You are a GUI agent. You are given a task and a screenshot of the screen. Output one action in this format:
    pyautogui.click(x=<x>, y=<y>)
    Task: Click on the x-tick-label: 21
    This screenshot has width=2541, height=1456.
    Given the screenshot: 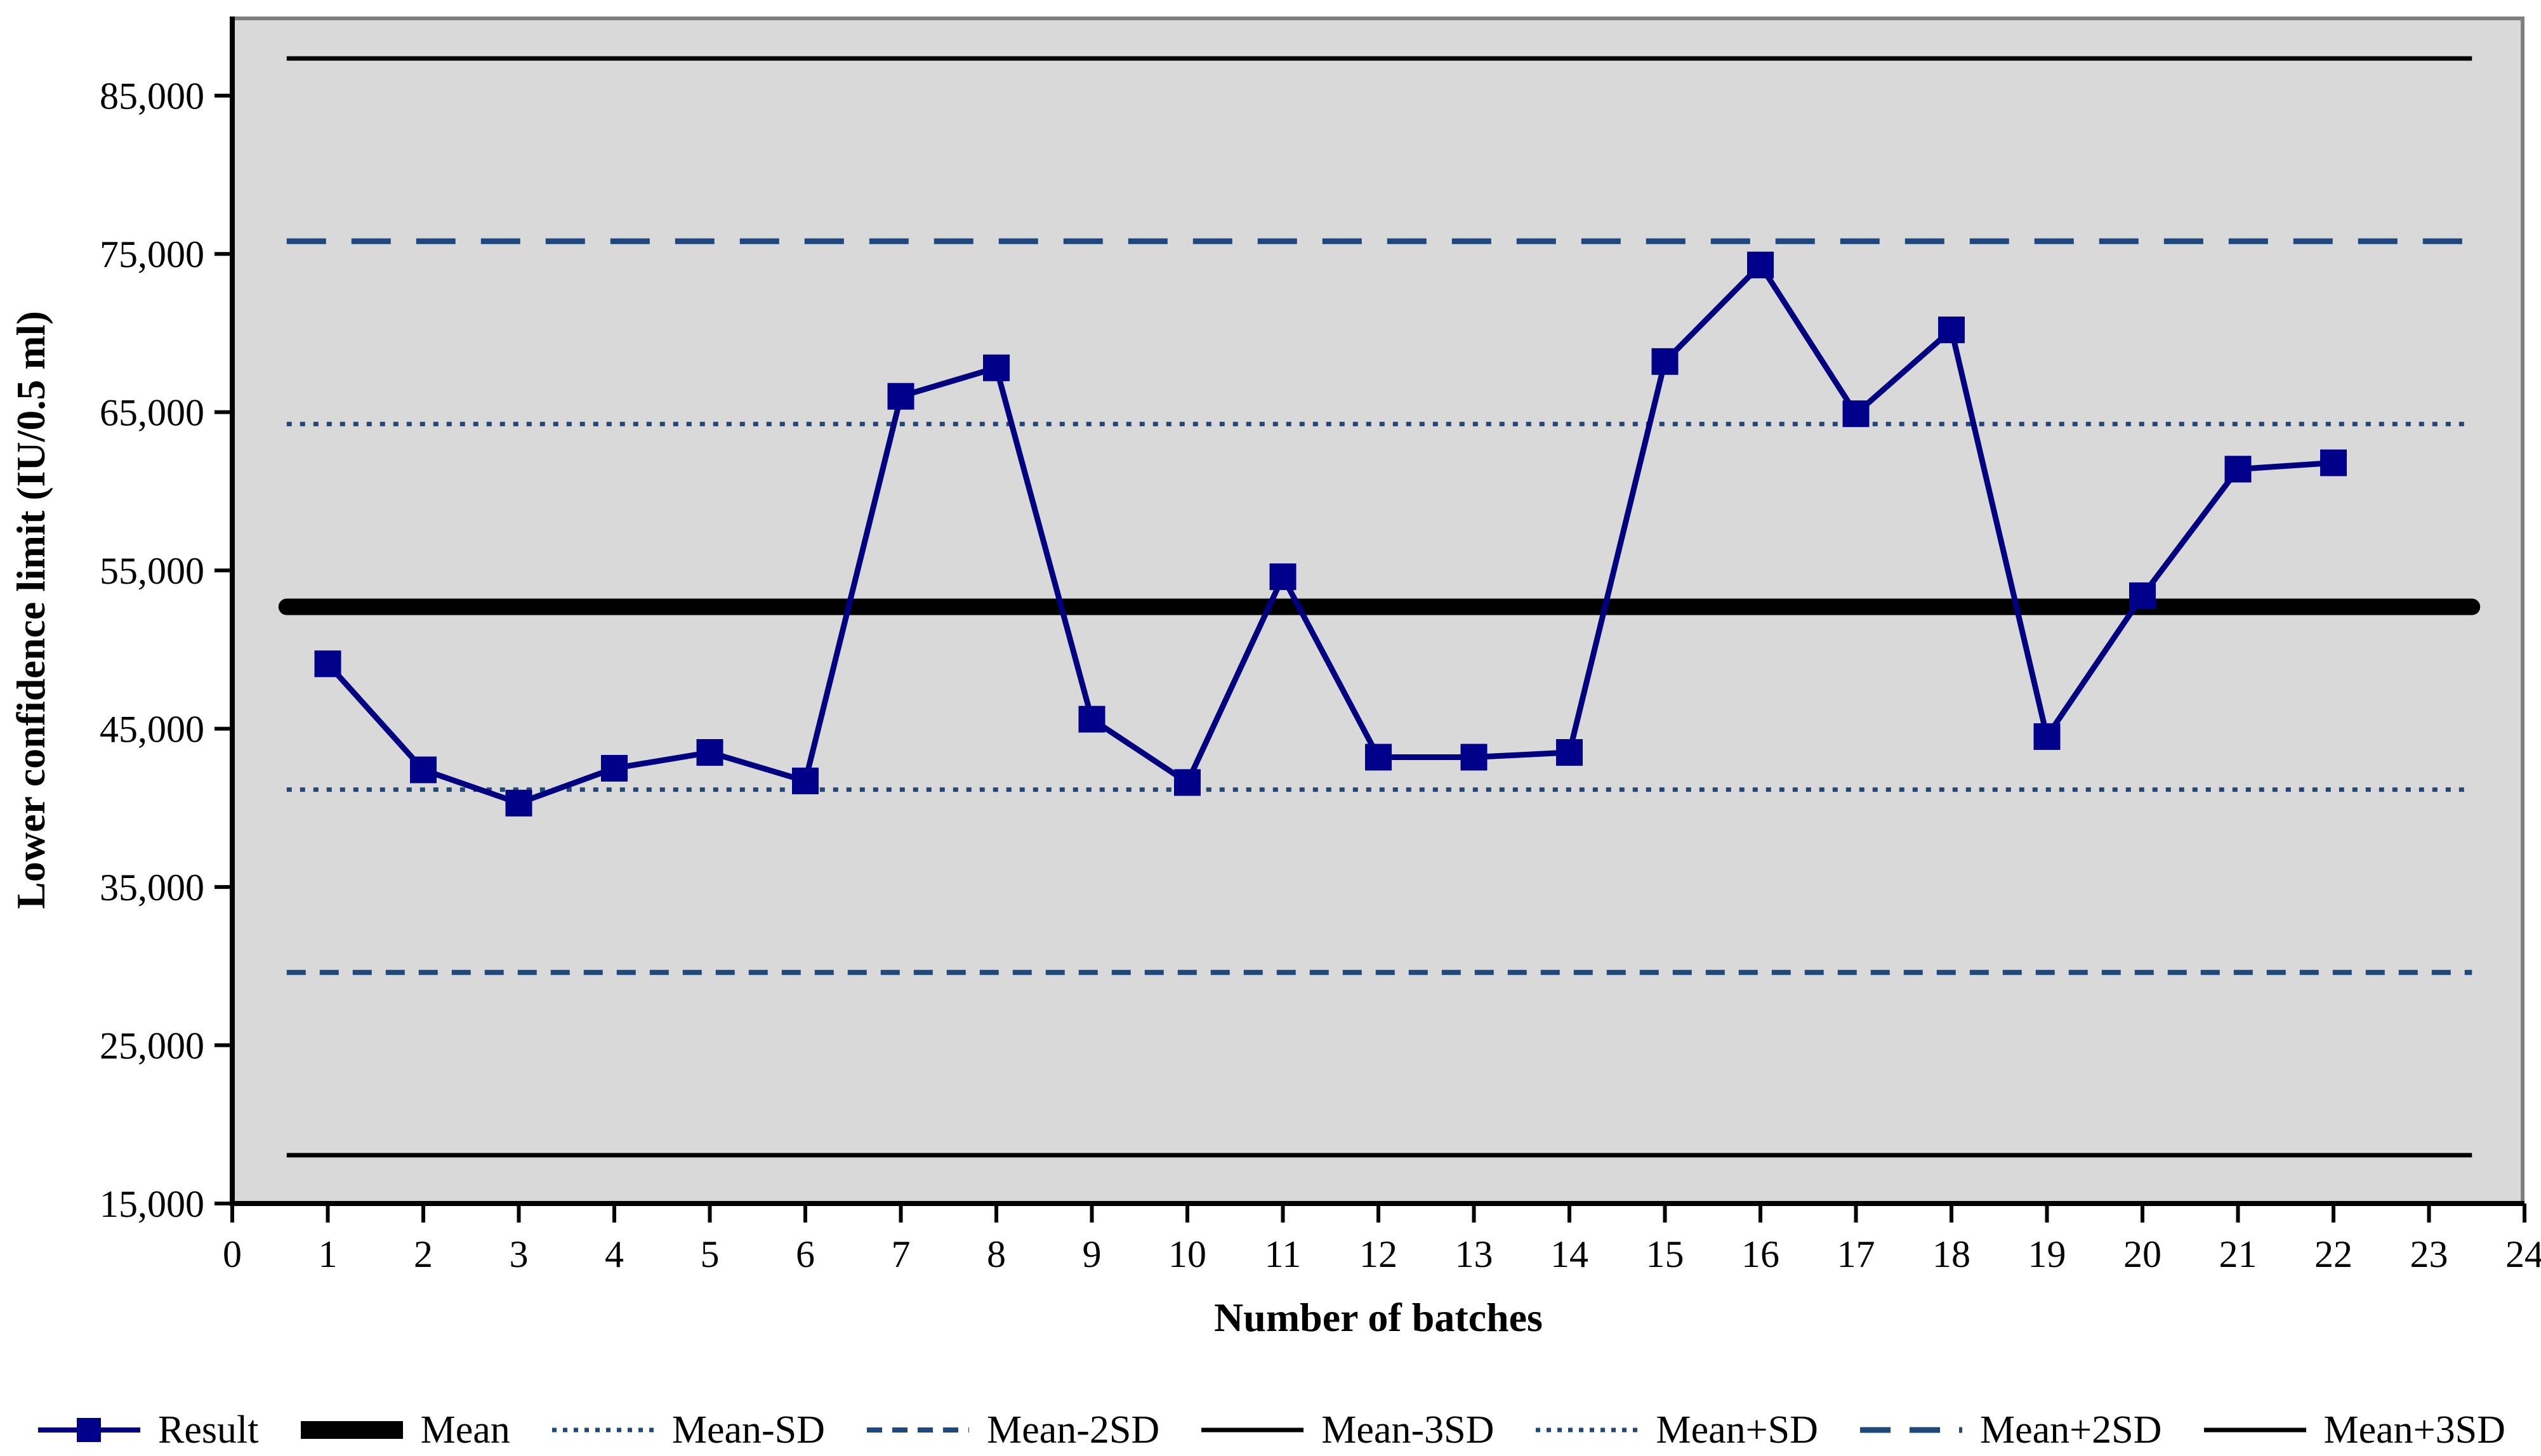 What is the action you would take?
    pyautogui.click(x=2238, y=1254)
    